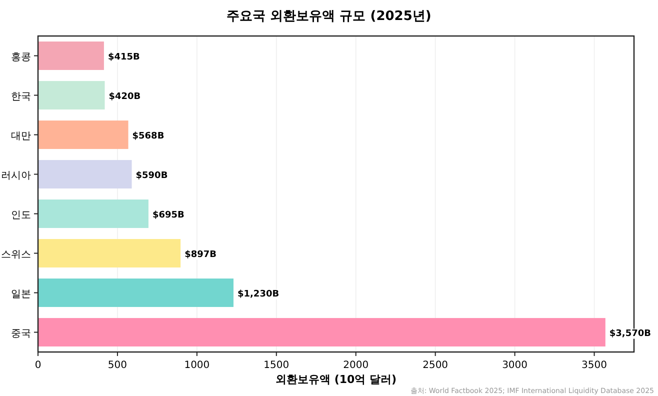 The image size is (658, 396). Describe the element at coordinates (630, 333) in the screenshot. I see `data-label: $3,570B` at that location.